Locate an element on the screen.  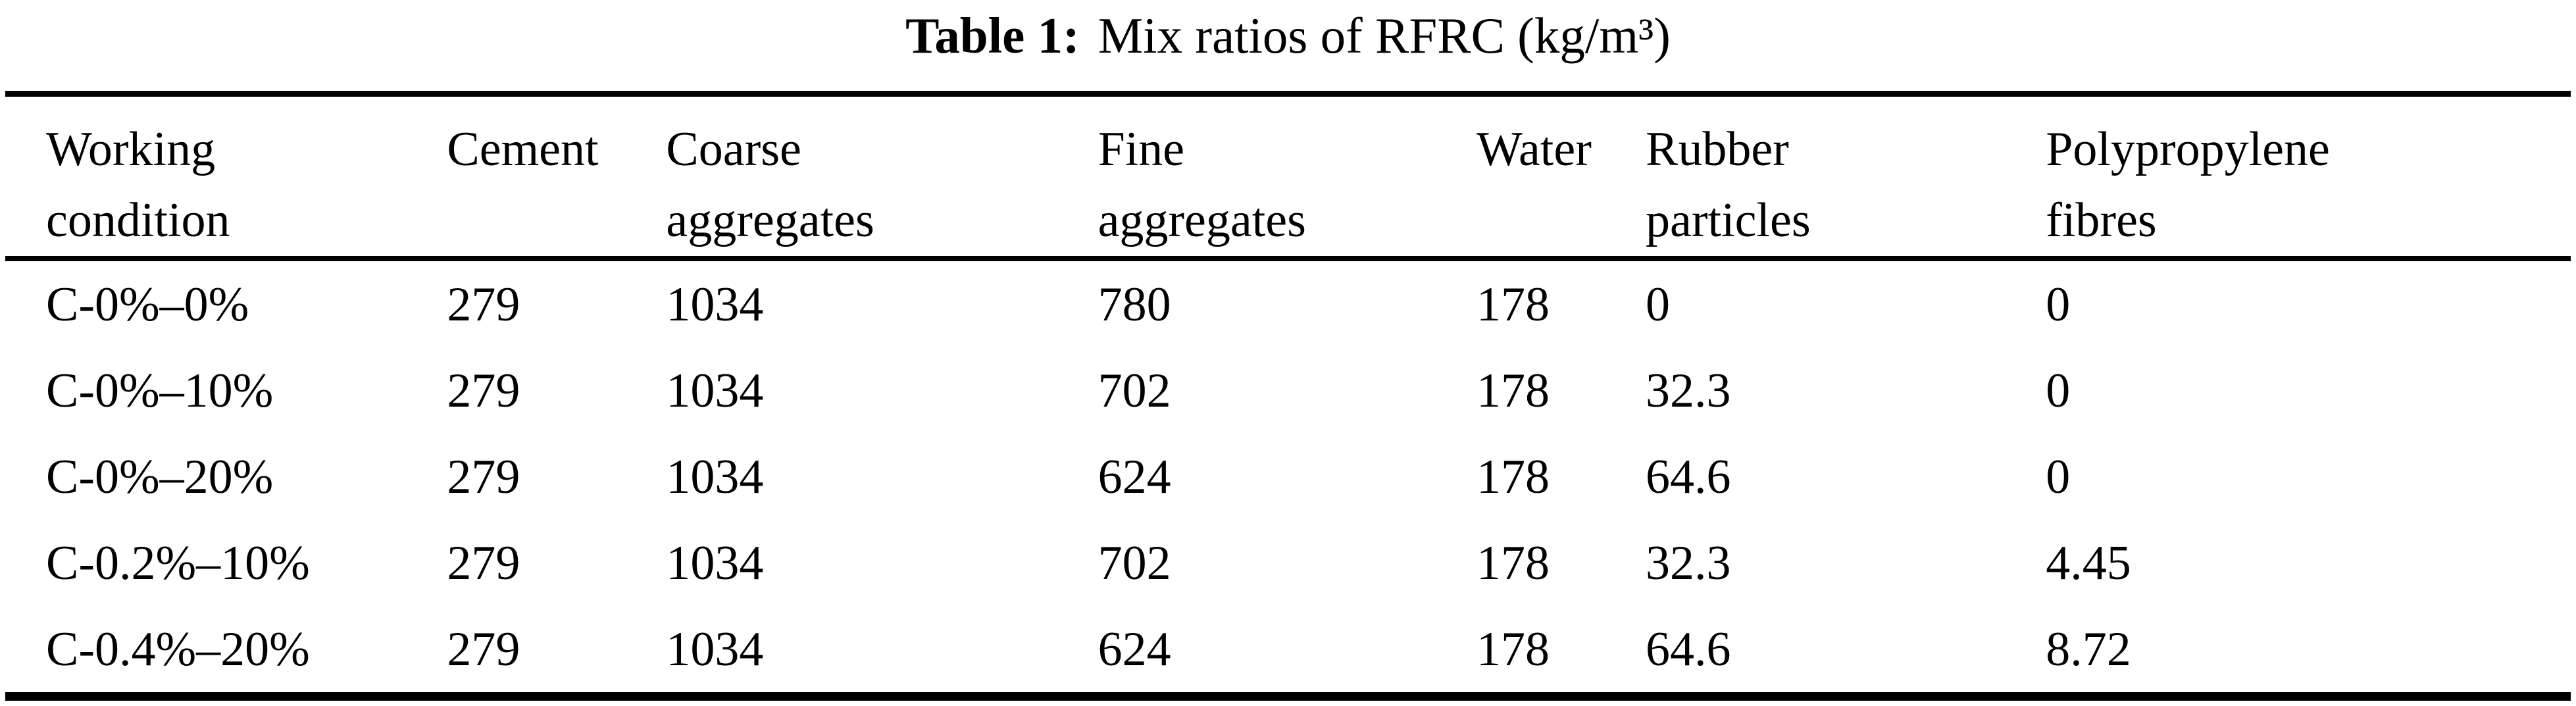
cell-working-condition: C-0%–20% is located at coordinates (160, 476).